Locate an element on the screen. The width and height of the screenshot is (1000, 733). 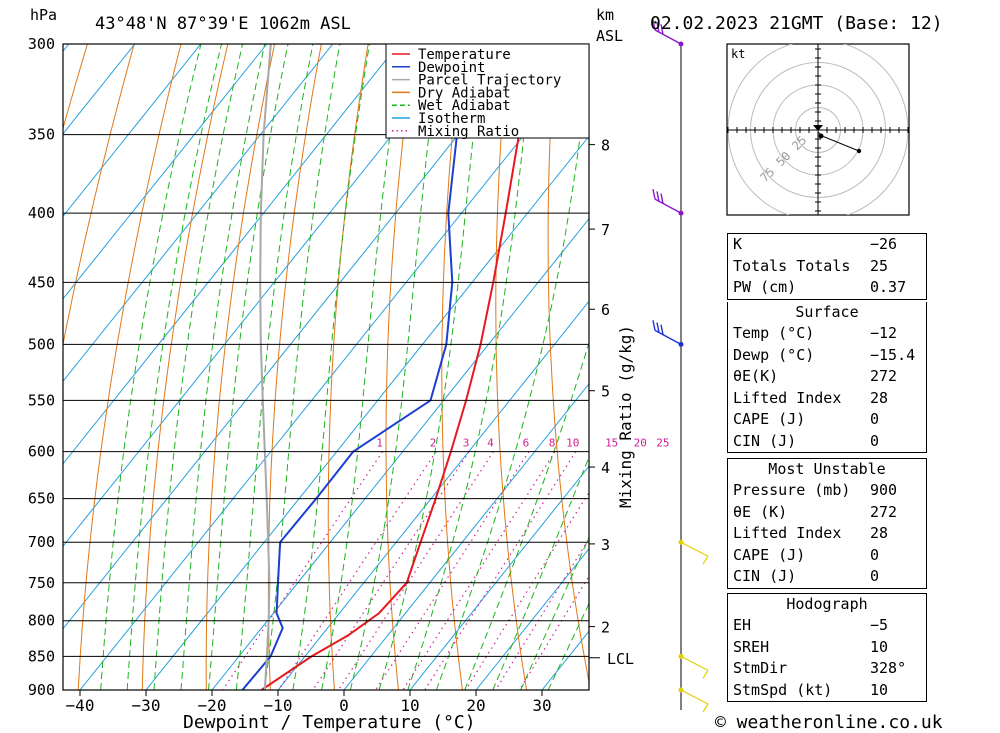
table-row: SREH 10 is located at coordinates (827, 648).